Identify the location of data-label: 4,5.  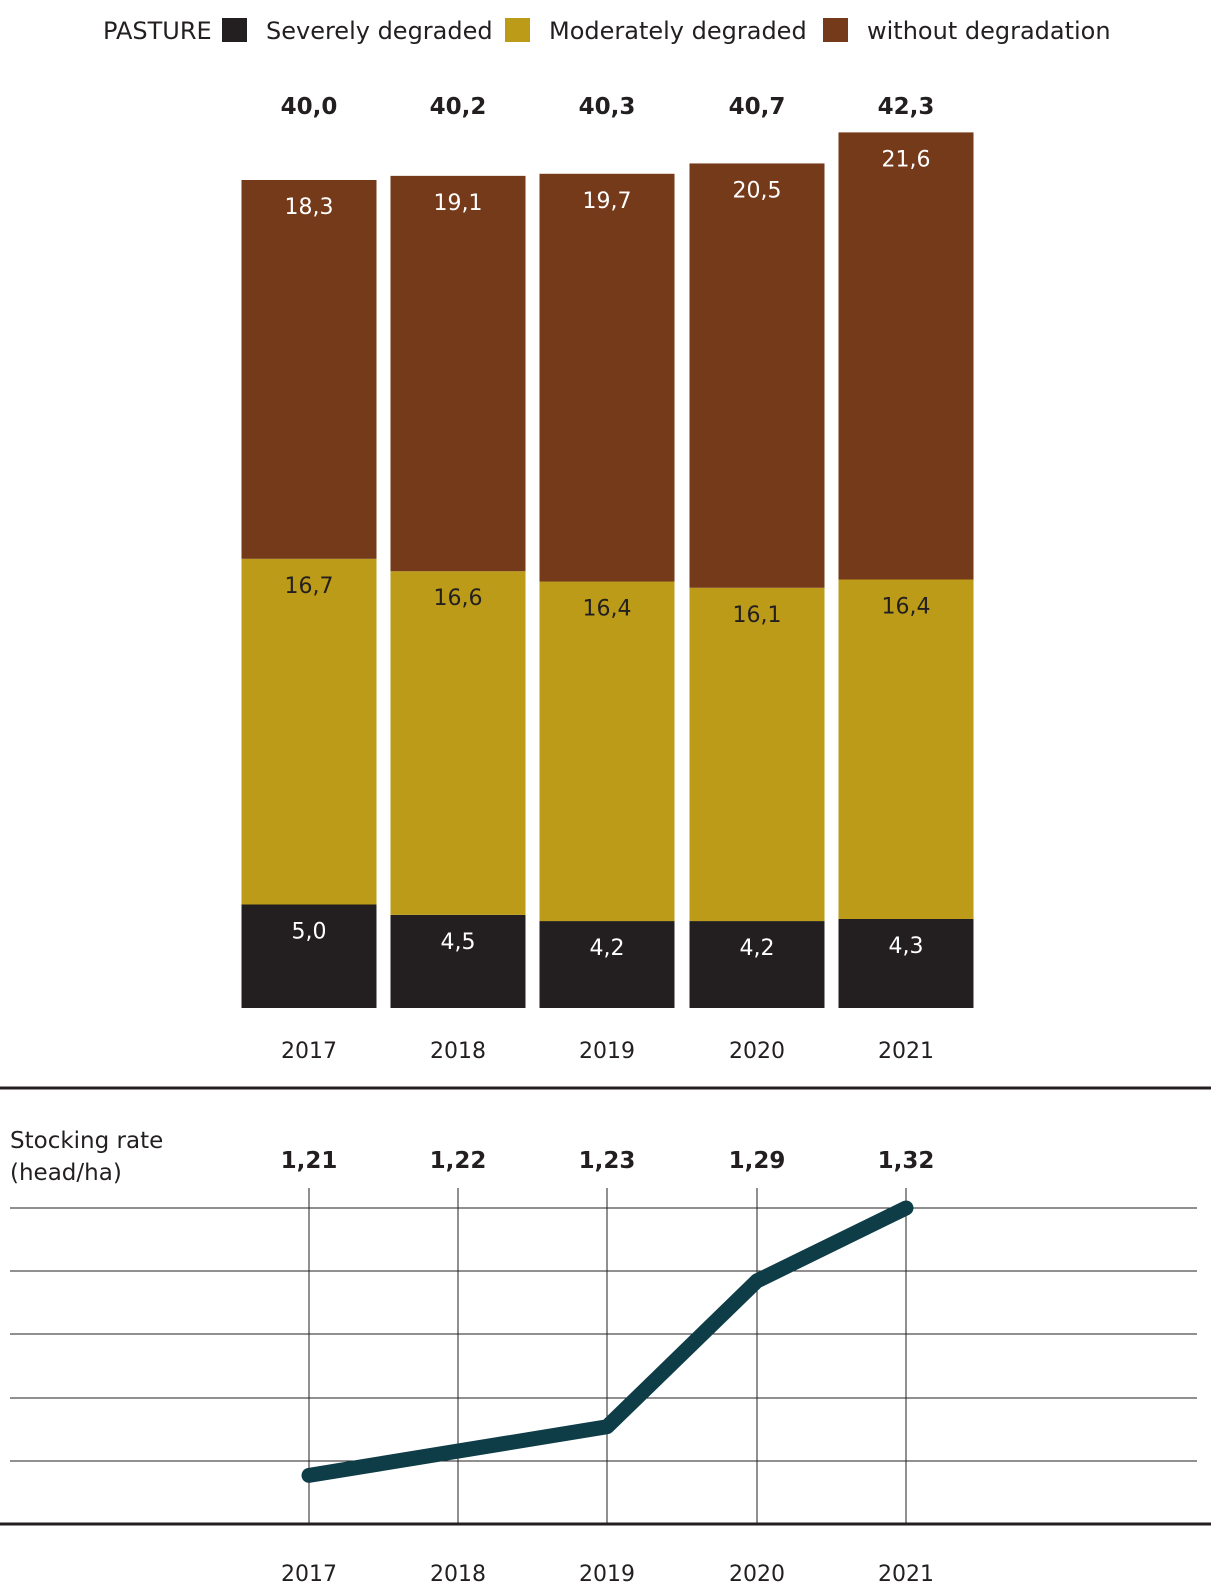
(458, 942).